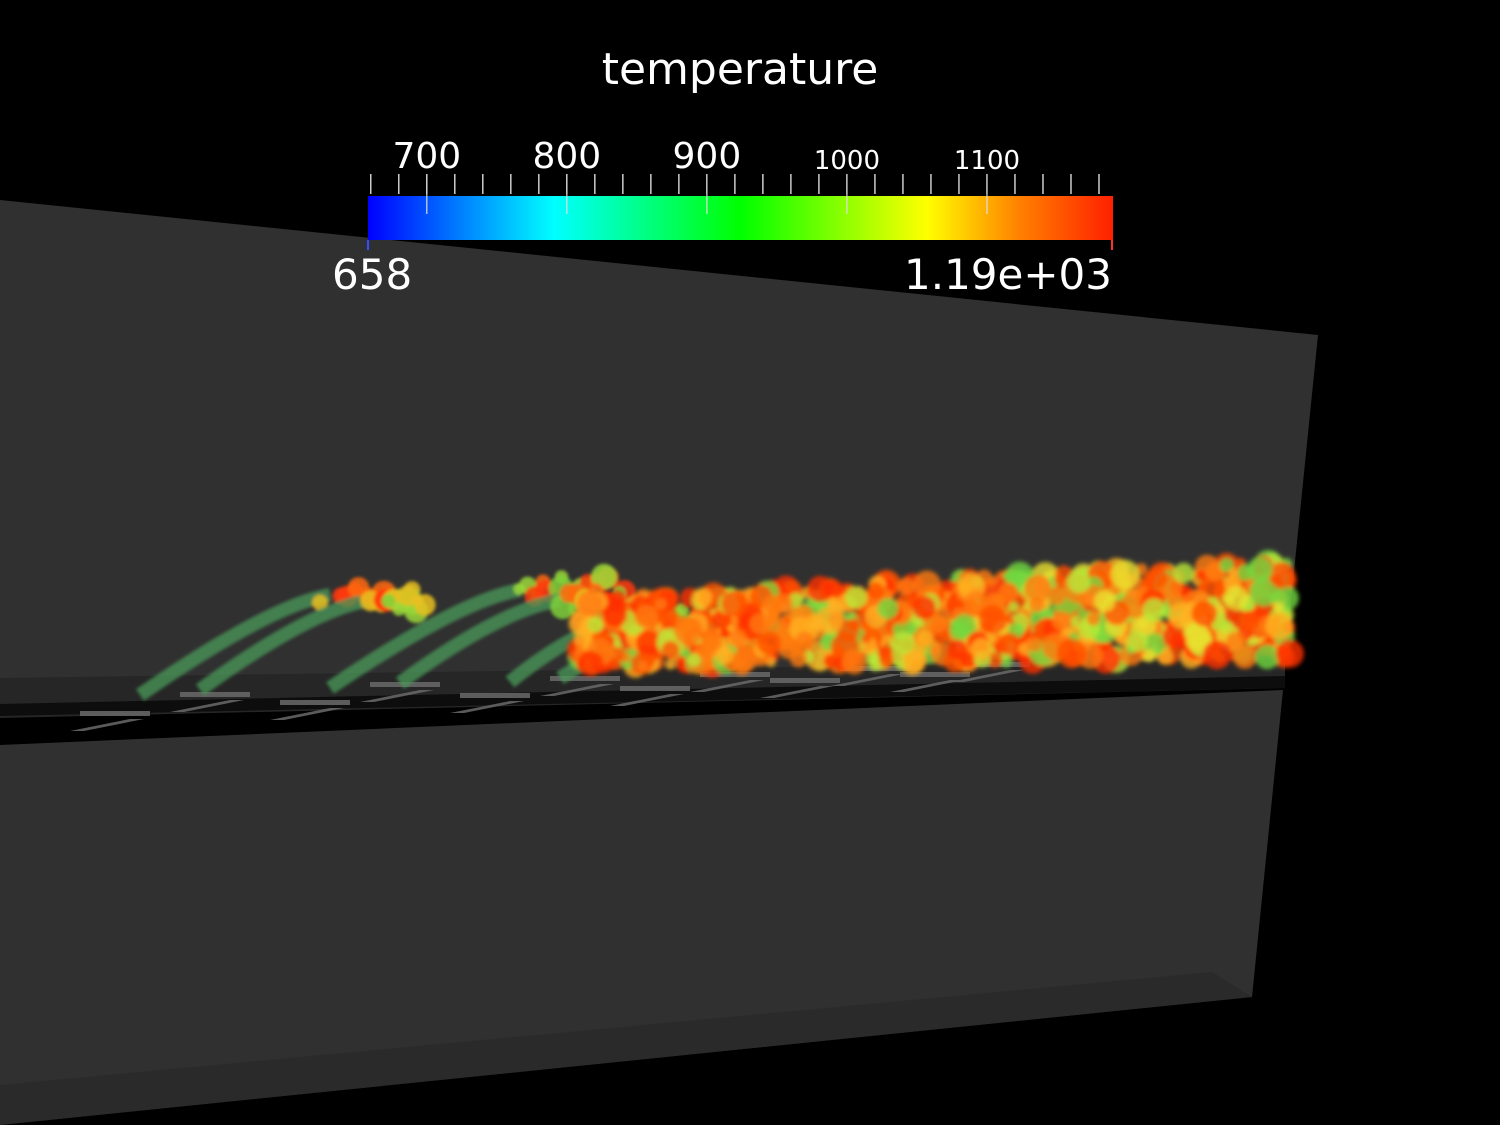  I want to click on tick-label: 700, so click(427, 156).